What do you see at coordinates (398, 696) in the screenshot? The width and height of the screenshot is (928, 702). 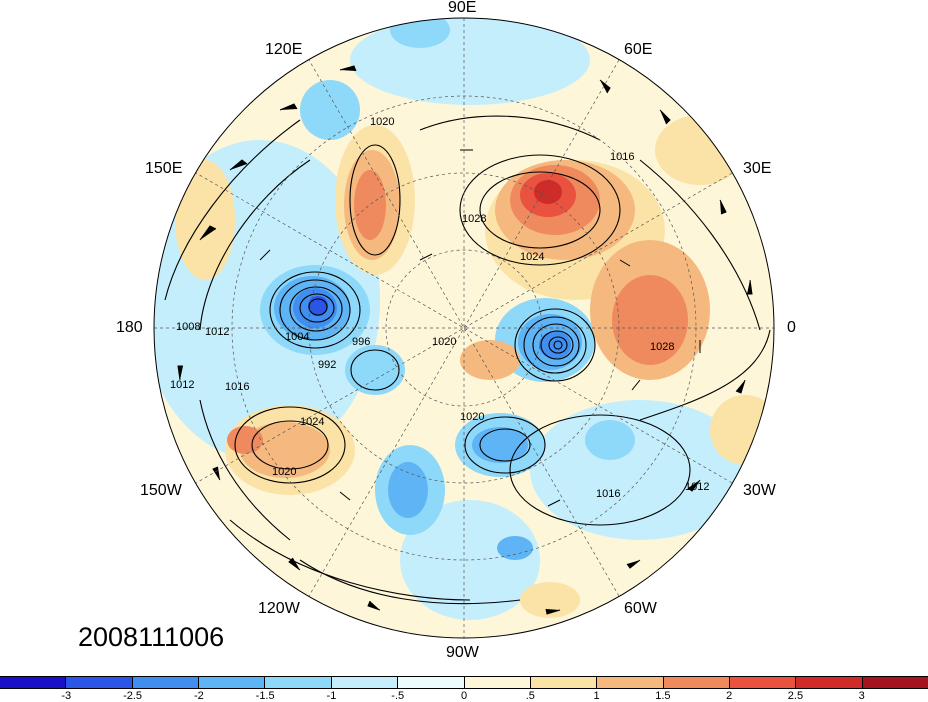 I see `colorbar-tick-label: -.5` at bounding box center [398, 696].